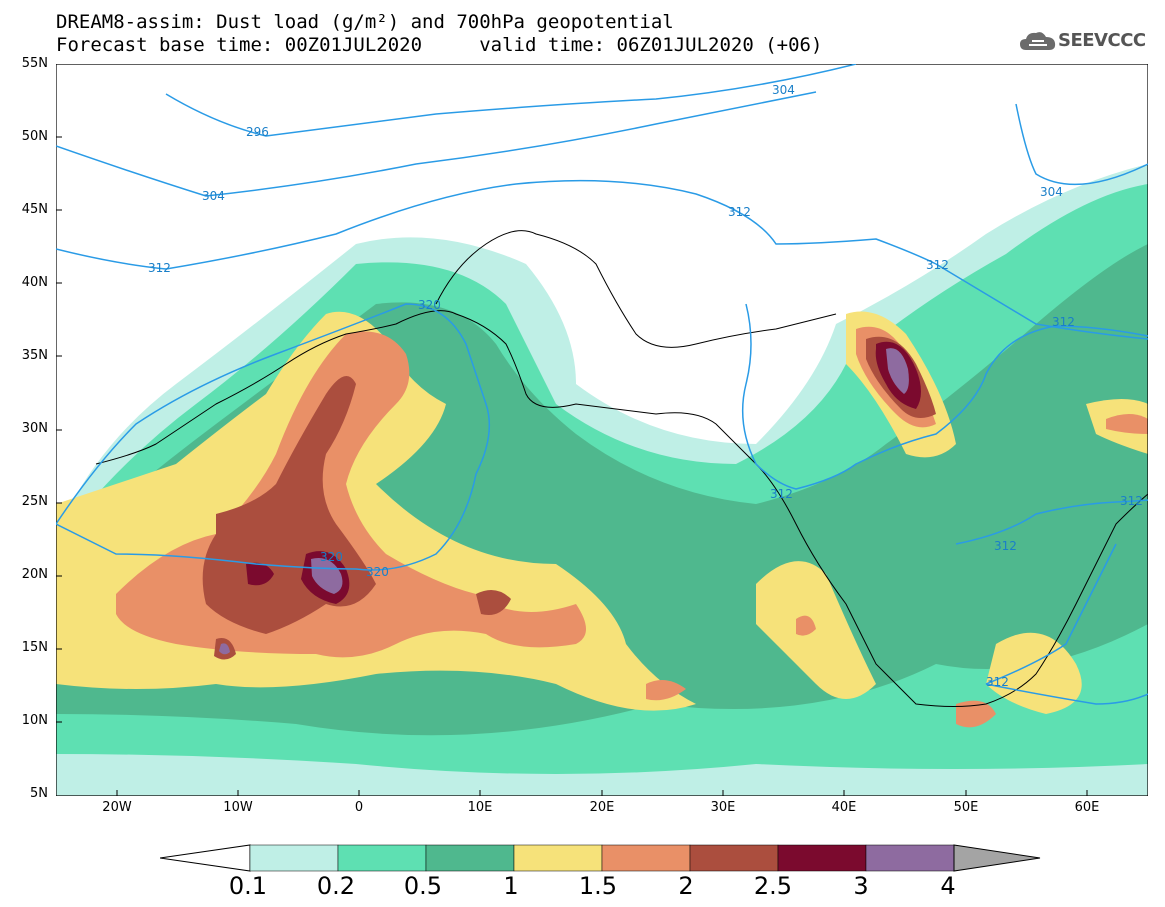 This screenshot has height=907, width=1165. I want to click on colorbar-label: 1.5, so click(598, 886).